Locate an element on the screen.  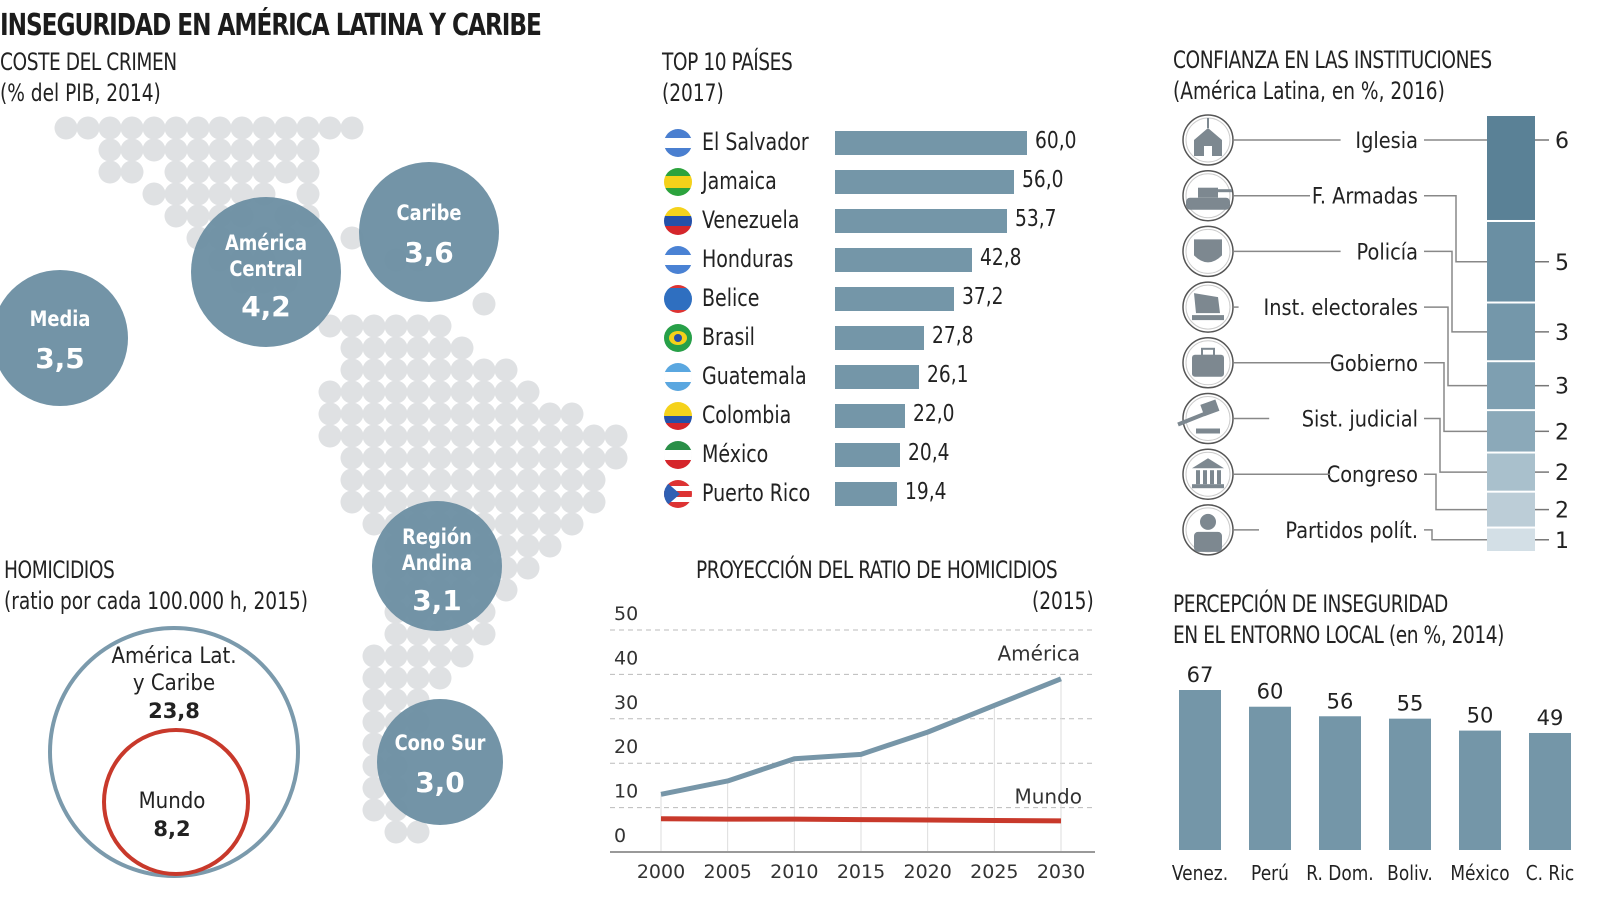
y-tick-label: 50 is located at coordinates (626, 614).